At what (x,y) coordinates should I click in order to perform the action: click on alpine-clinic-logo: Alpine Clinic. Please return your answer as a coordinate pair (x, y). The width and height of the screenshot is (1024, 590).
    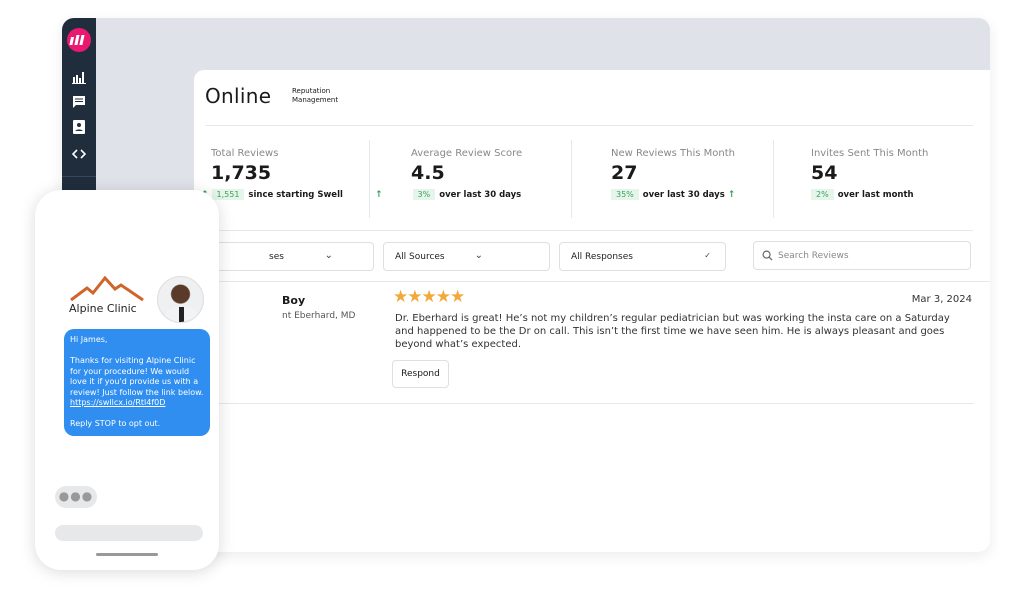
    Looking at the image, I should click on (107, 295).